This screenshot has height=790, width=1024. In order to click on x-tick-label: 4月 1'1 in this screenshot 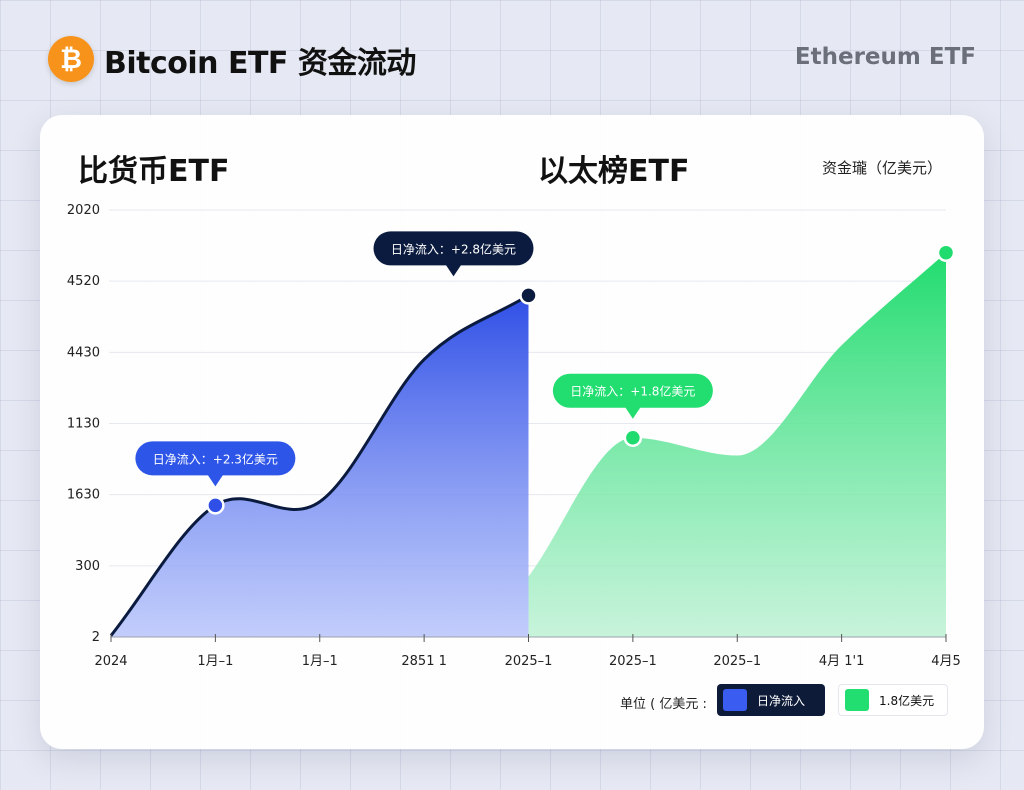, I will do `click(842, 661)`.